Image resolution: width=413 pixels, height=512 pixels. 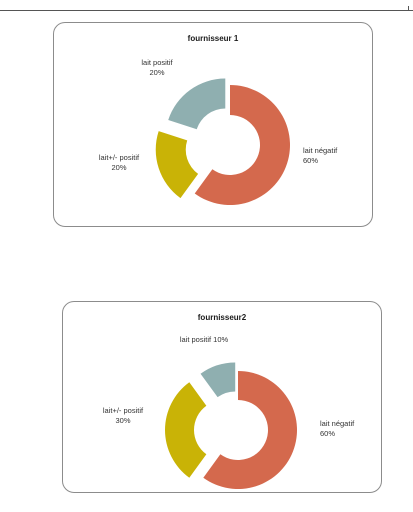 What do you see at coordinates (206, 10) in the screenshot?
I see `page-top-rule` at bounding box center [206, 10].